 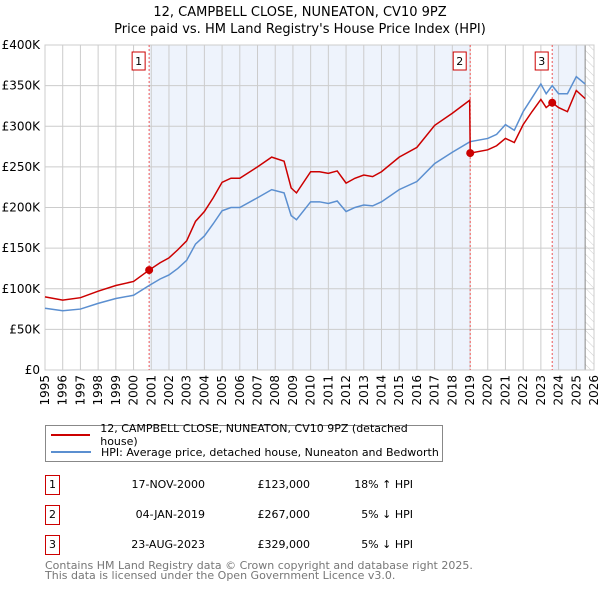 I want to click on sale-price: £123,000, so click(x=284, y=484).